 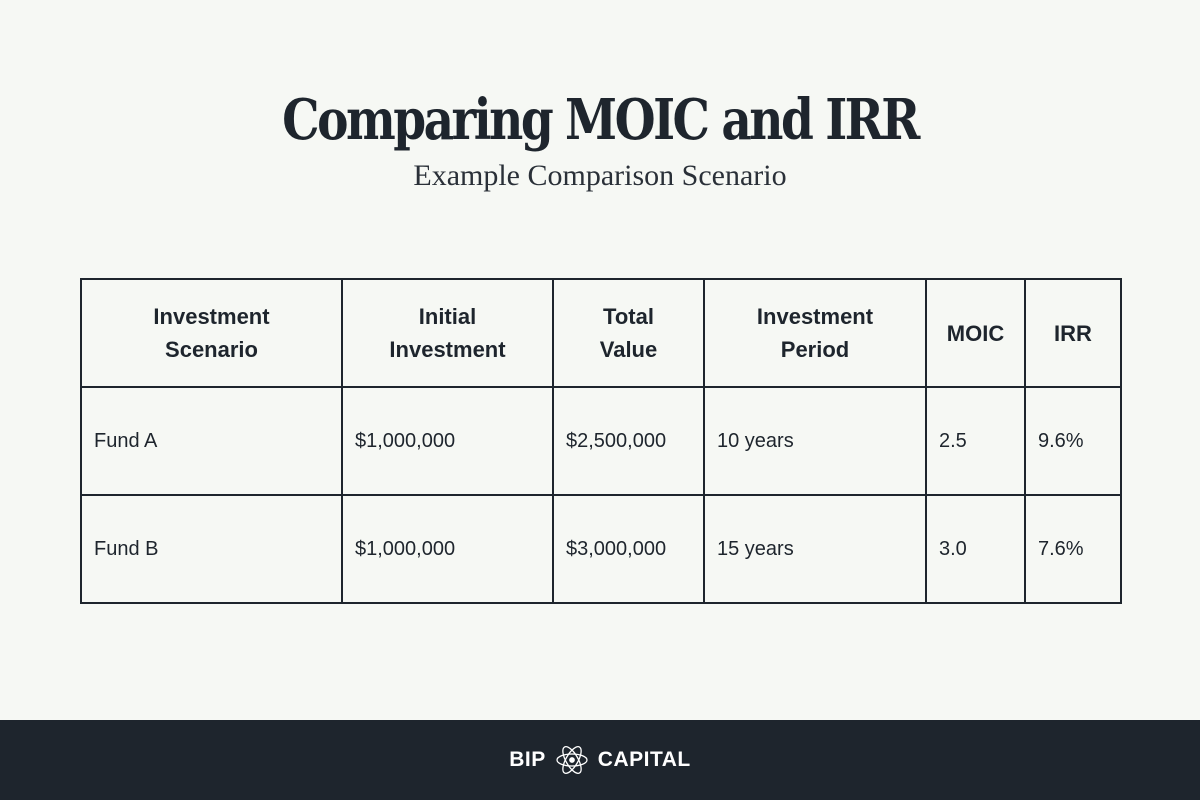 I want to click on brand-name-left: BIP, so click(x=527, y=759).